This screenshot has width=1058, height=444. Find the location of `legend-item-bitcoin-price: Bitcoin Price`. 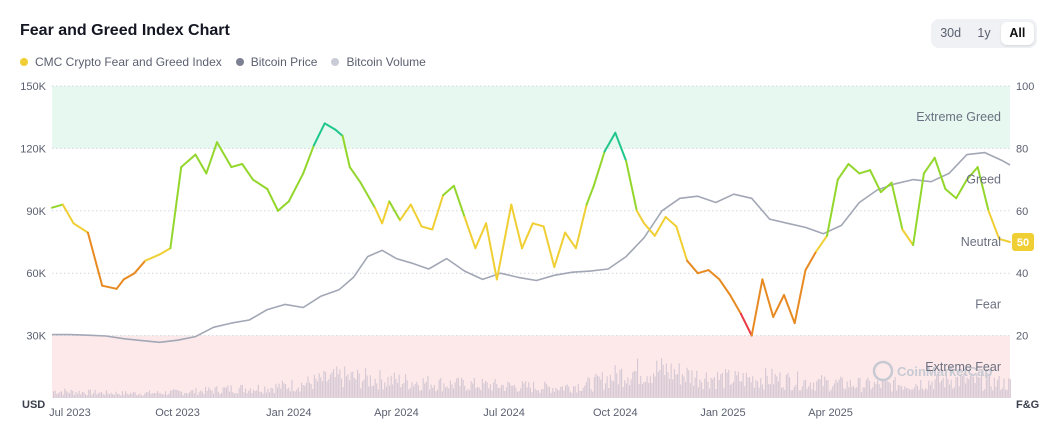

legend-item-bitcoin-price: Bitcoin Price is located at coordinates (276, 62).